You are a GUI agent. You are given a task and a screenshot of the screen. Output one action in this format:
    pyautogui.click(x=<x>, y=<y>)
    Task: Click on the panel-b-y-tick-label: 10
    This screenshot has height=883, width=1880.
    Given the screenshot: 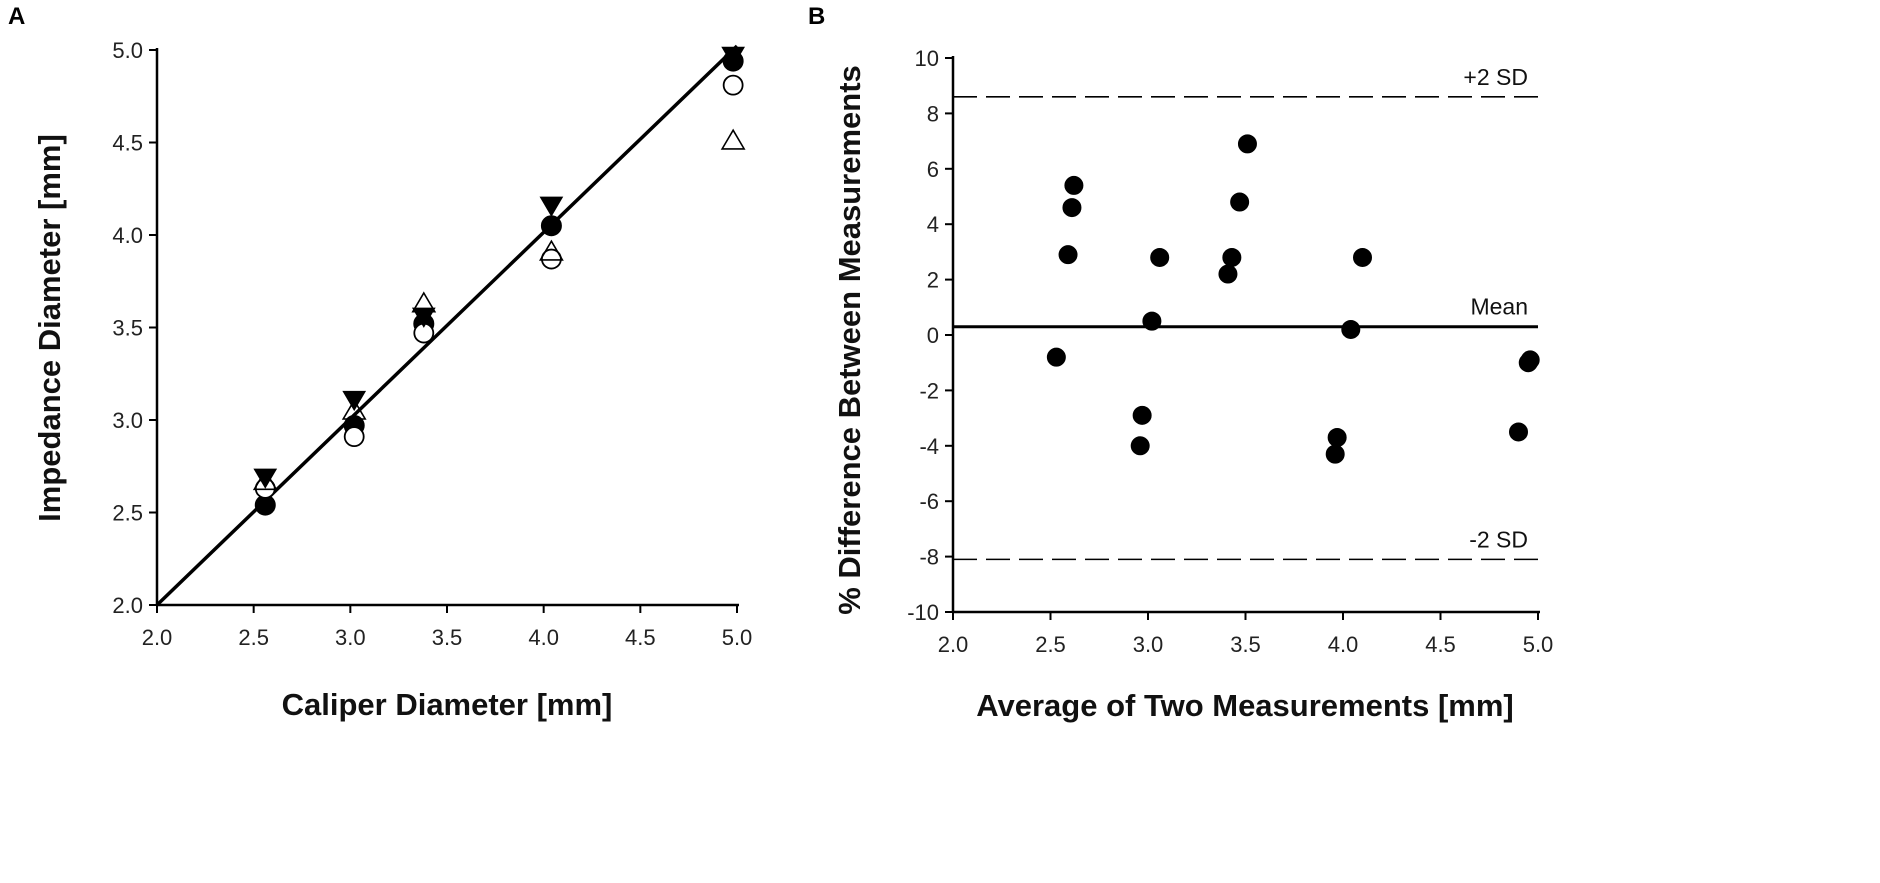 What is the action you would take?
    pyautogui.click(x=927, y=58)
    